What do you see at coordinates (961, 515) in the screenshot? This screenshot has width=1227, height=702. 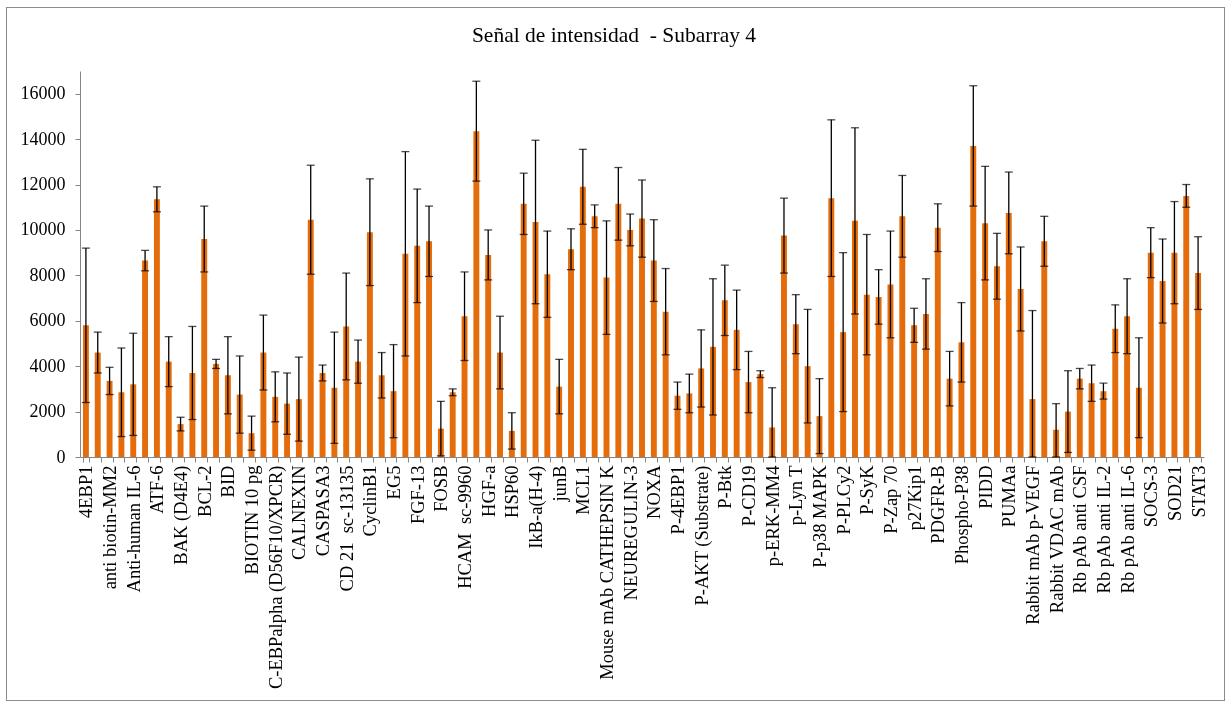 I see `x-tick-label: Phospho-P38` at bounding box center [961, 515].